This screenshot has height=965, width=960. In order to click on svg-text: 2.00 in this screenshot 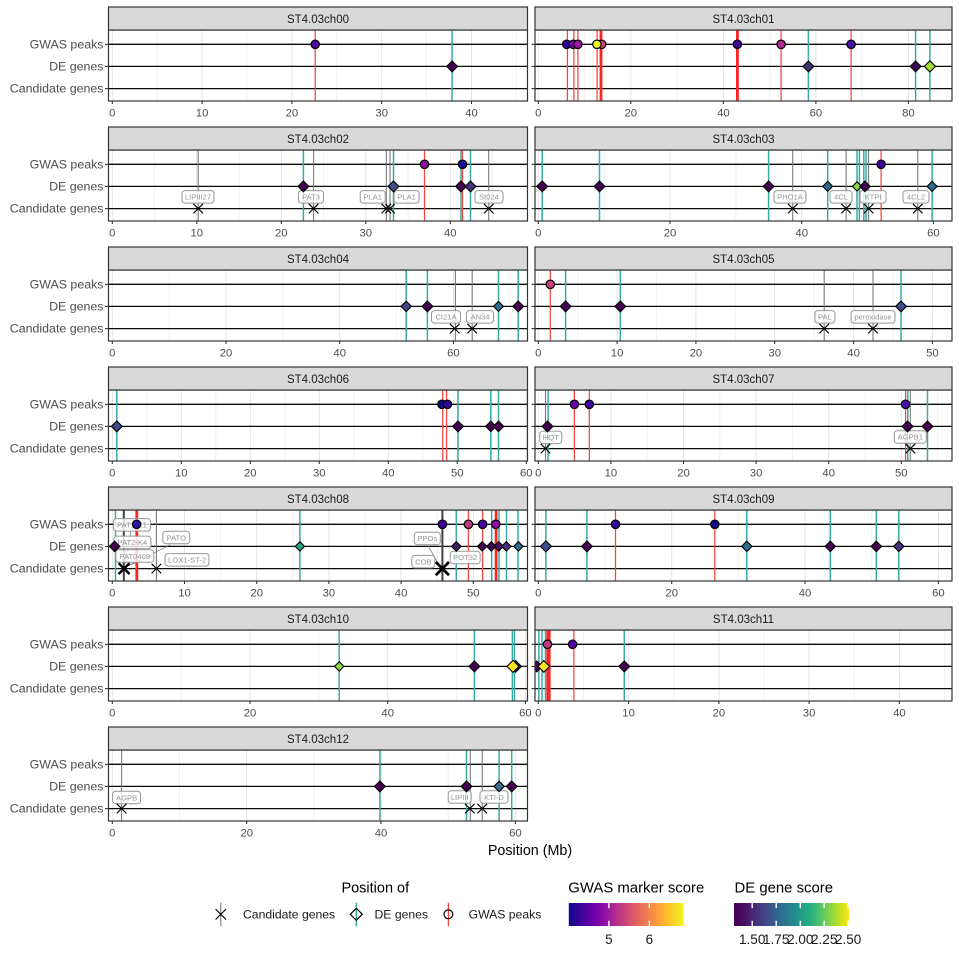, I will do `click(800, 939)`.